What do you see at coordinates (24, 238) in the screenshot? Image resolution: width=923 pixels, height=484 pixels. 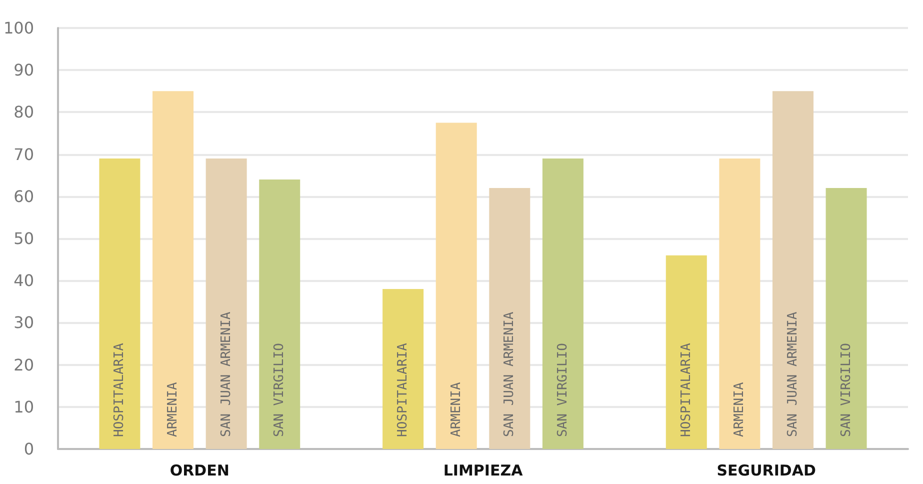 I see `y-tick-label: 50` at bounding box center [24, 238].